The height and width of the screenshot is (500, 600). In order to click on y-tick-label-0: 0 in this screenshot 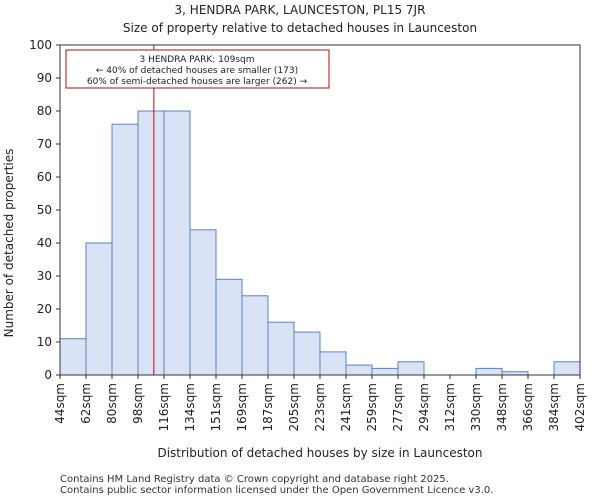, I will do `click(48, 375)`.